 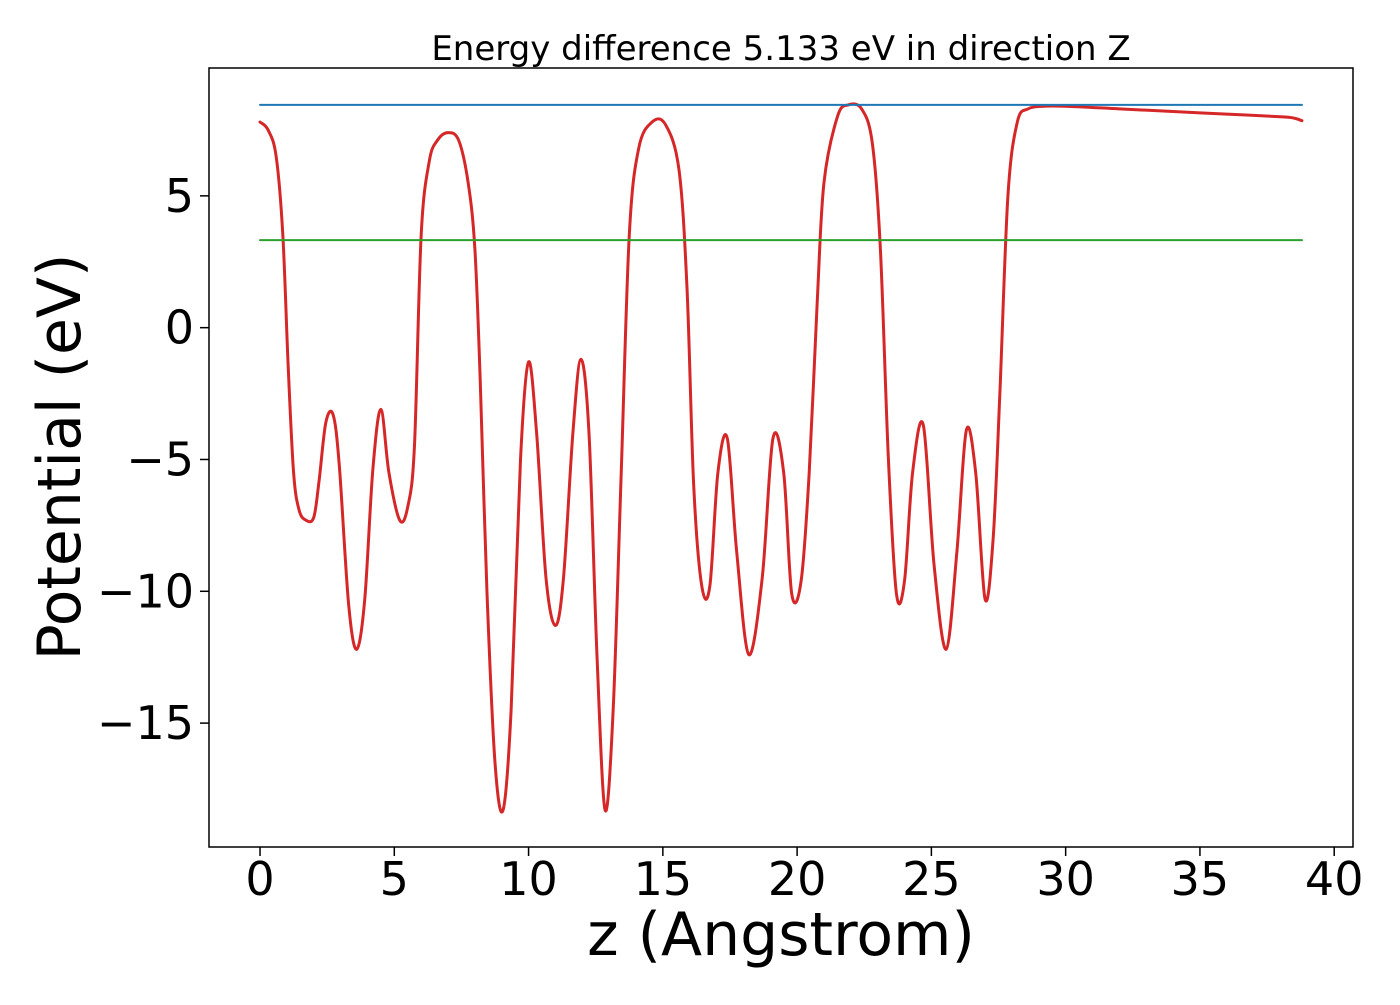 I want to click on x-tick-label: 40, so click(x=1334, y=879).